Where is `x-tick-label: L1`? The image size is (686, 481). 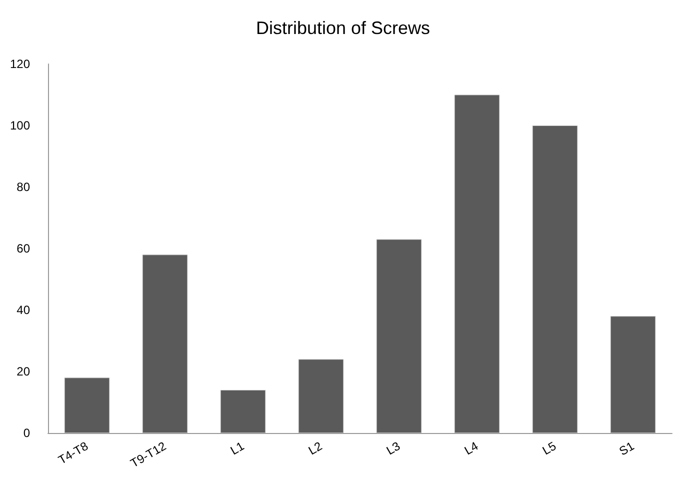
x-tick-label: L1 is located at coordinates (237, 448).